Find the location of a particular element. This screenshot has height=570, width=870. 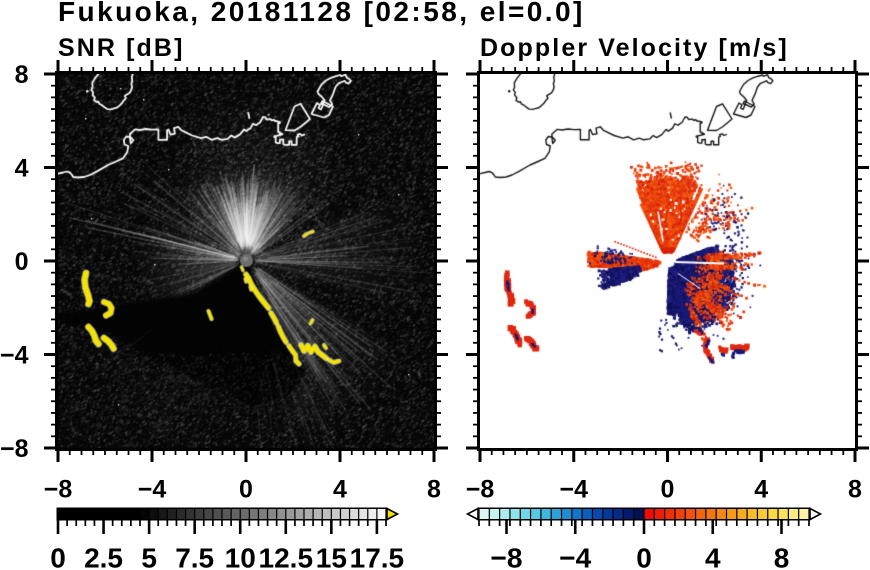

svg-text: 2.5 is located at coordinates (103, 556).